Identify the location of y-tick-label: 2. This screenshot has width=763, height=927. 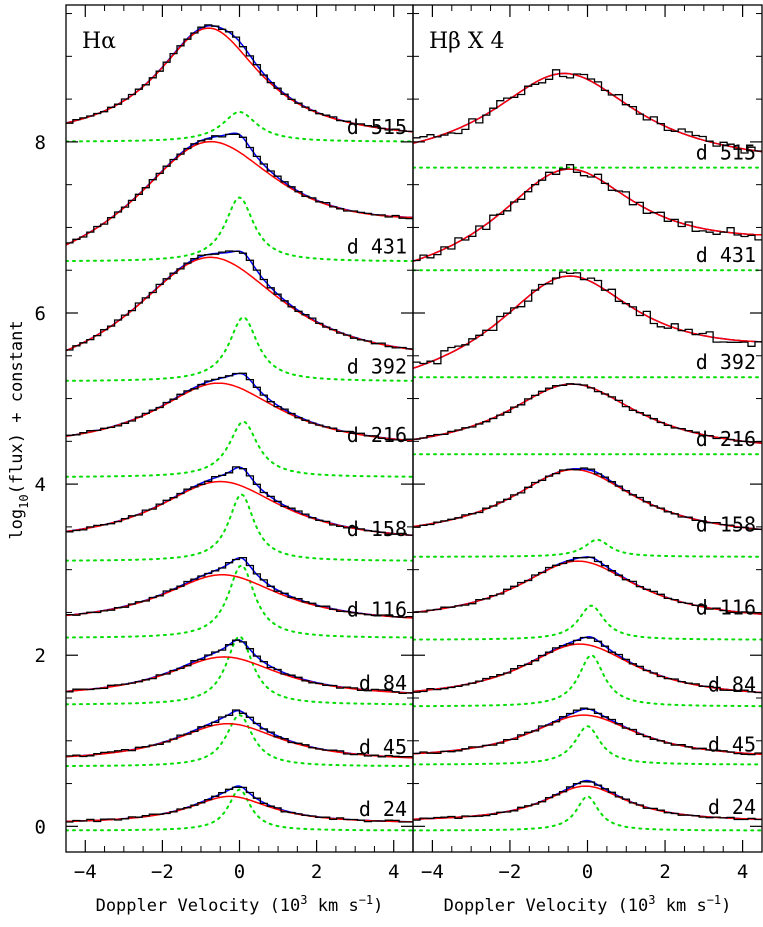
(40, 656).